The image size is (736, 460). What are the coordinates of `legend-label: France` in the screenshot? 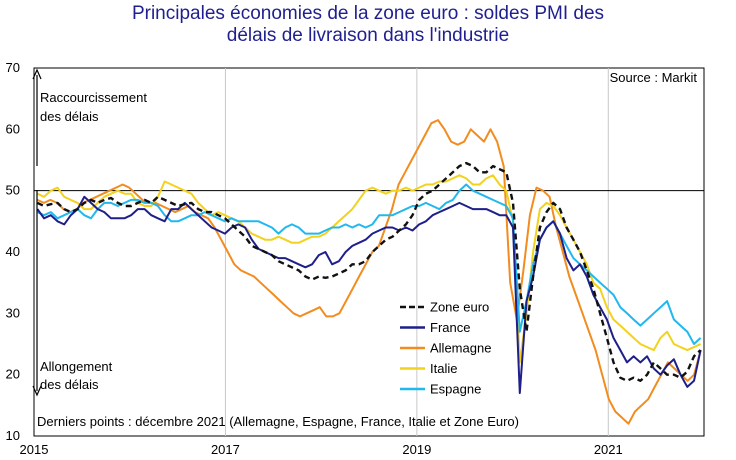 It's located at (450, 327).